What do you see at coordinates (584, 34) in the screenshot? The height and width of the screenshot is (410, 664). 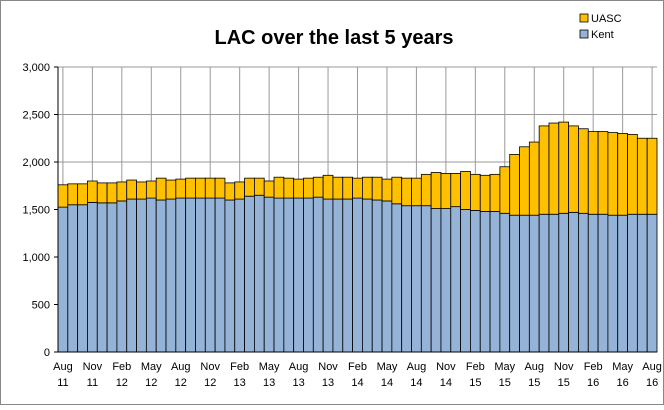 I see `legend-swatch` at bounding box center [584, 34].